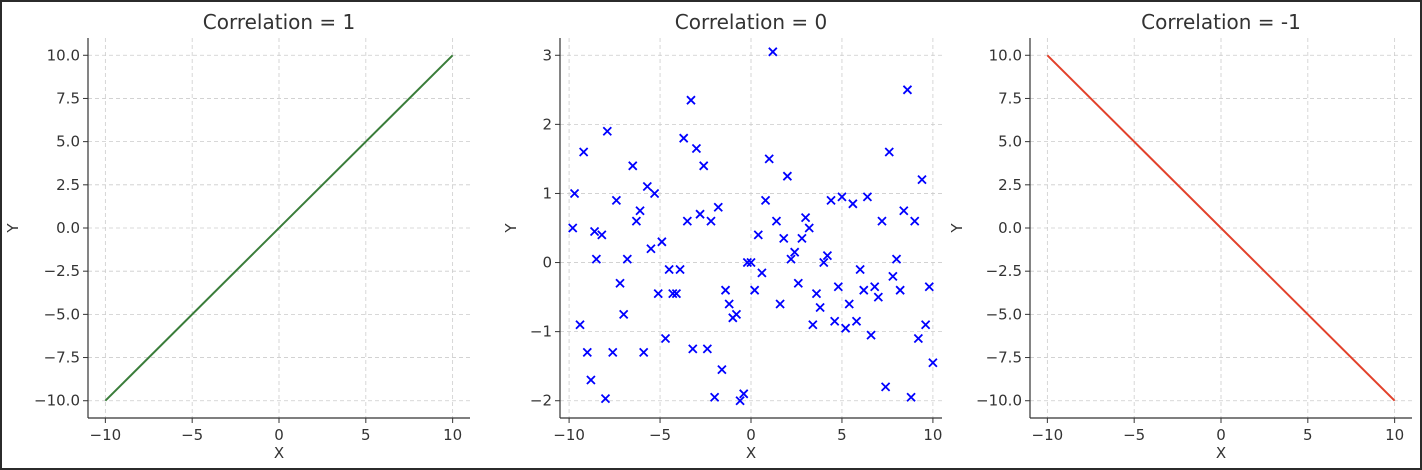 The width and height of the screenshot is (1422, 470). Describe the element at coordinates (541, 401) in the screenshot. I see `y-tick-label: −2` at that location.